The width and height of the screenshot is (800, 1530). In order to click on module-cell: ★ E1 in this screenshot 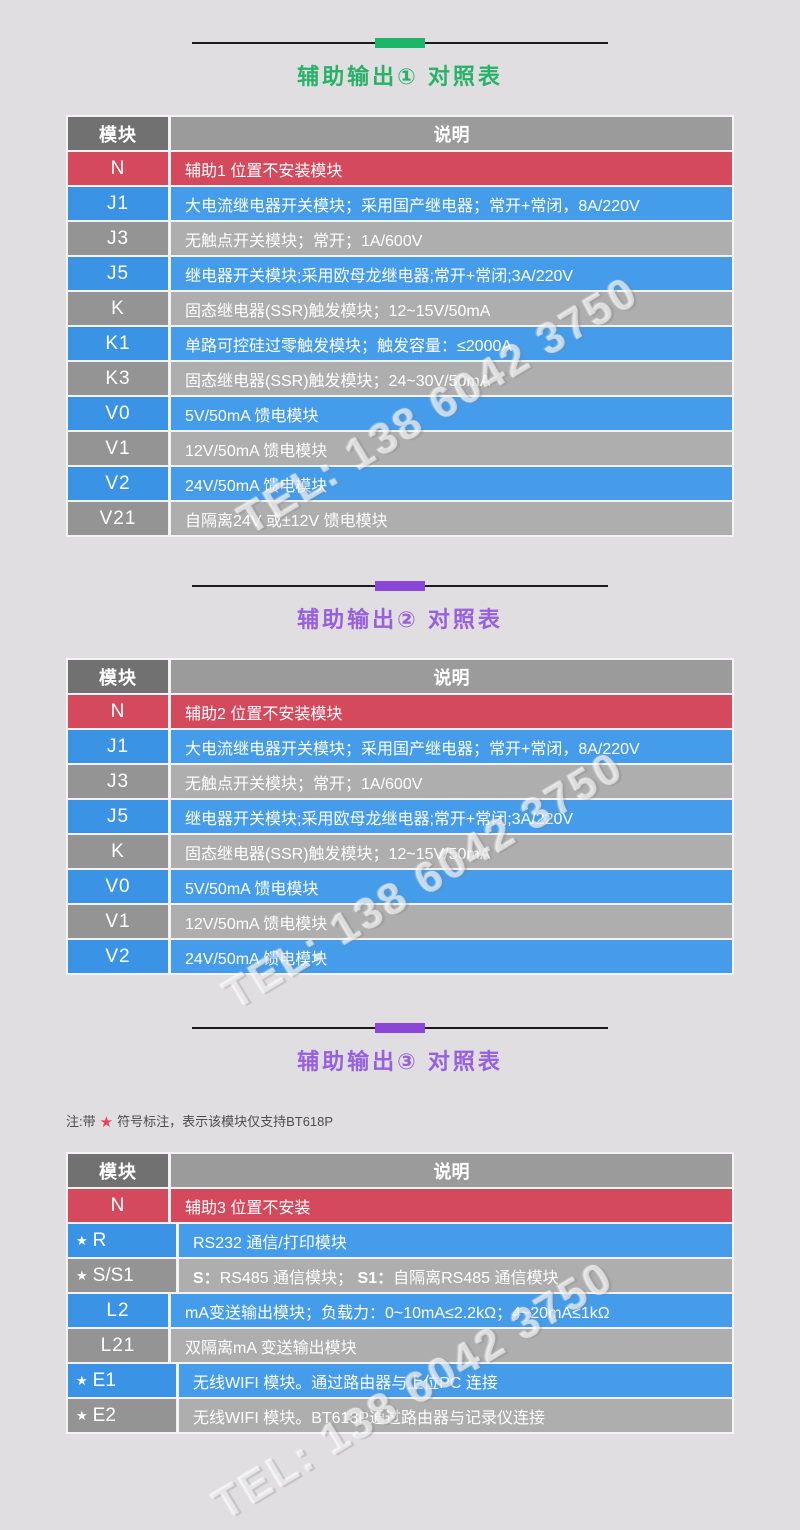, I will do `click(123, 1380)`.